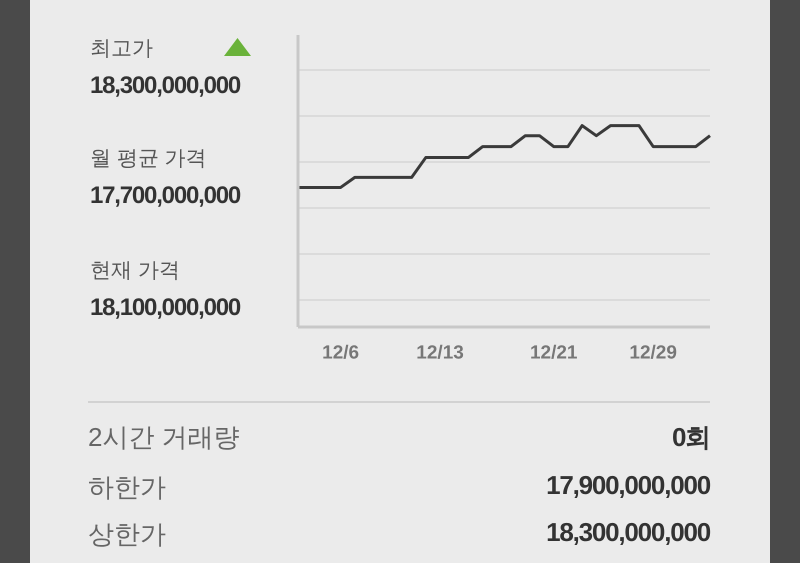 The width and height of the screenshot is (800, 563). What do you see at coordinates (165, 196) in the screenshot?
I see `text: 17,700,000,000` at bounding box center [165, 196].